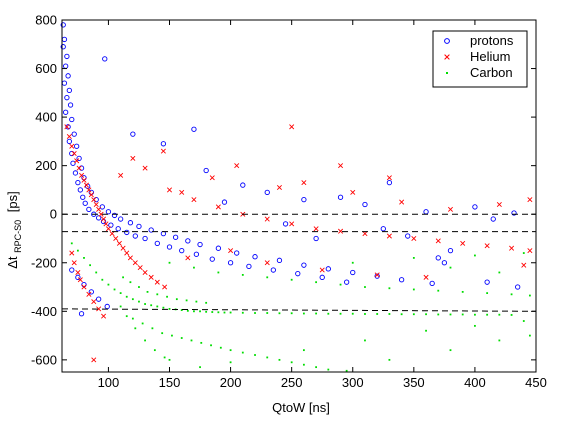  I want to click on x-tick-label: 300, so click(353, 382).